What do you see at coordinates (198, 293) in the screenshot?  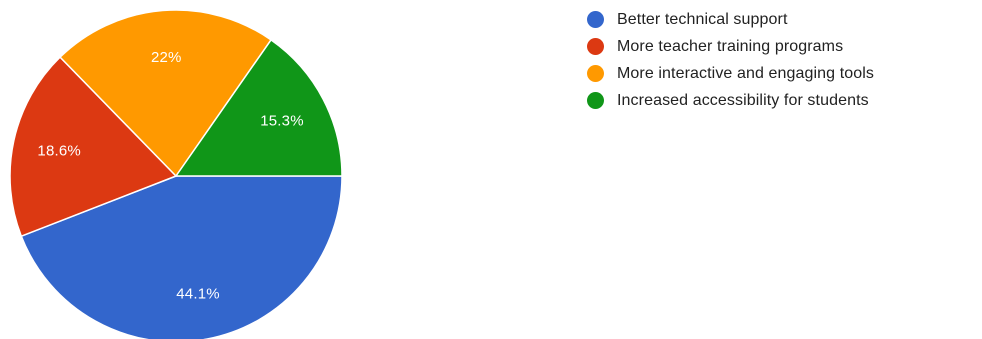 I see `pie-slice-label-1: 44.1%` at bounding box center [198, 293].